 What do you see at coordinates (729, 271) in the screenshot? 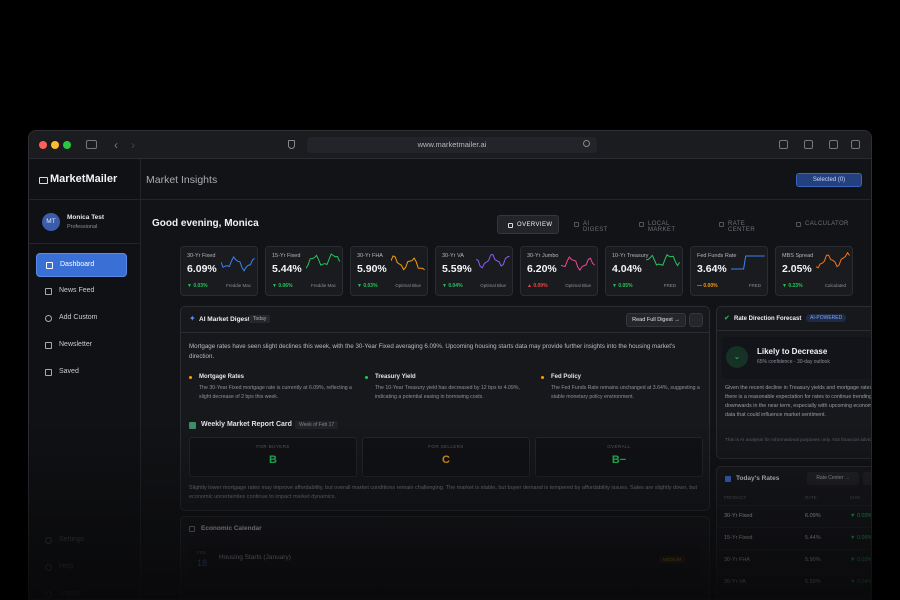
I see `rate-card: Fed Funds Rate 3.64% — 0.00% FRED` at bounding box center [729, 271].